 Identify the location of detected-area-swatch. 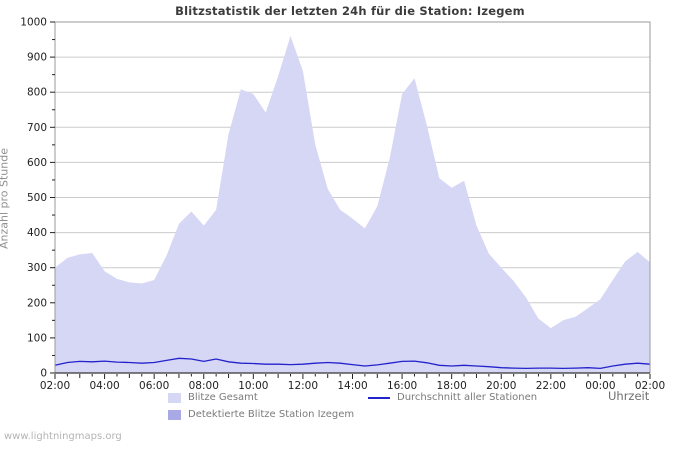
(174, 414).